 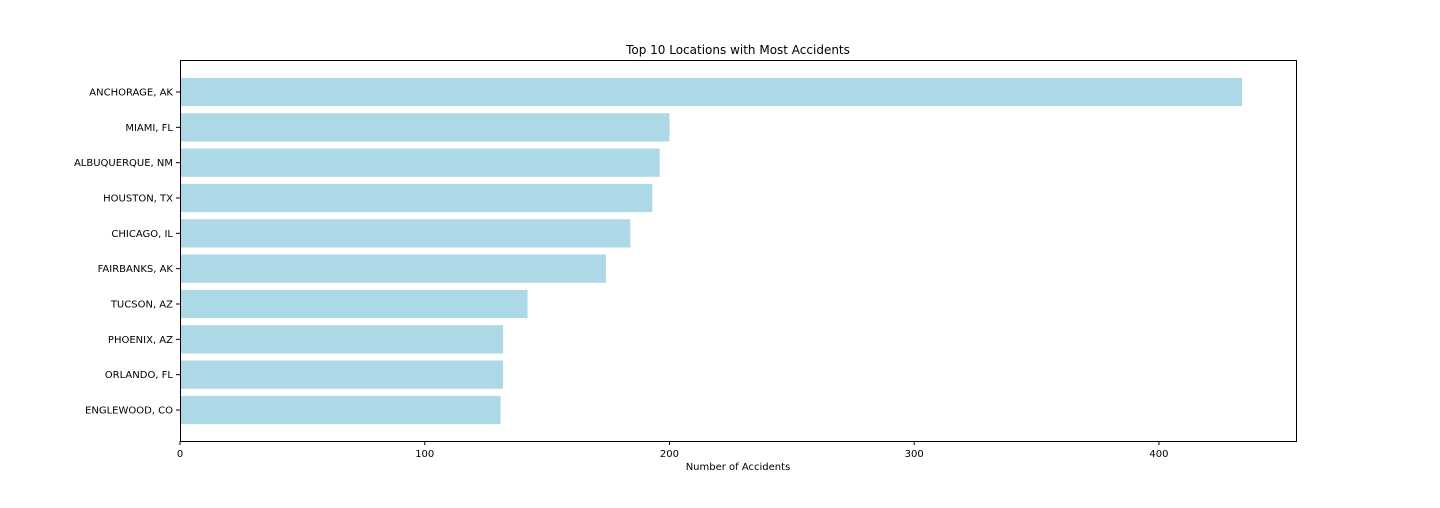 What do you see at coordinates (738, 467) in the screenshot?
I see `x-axis-label: Number of Accidents` at bounding box center [738, 467].